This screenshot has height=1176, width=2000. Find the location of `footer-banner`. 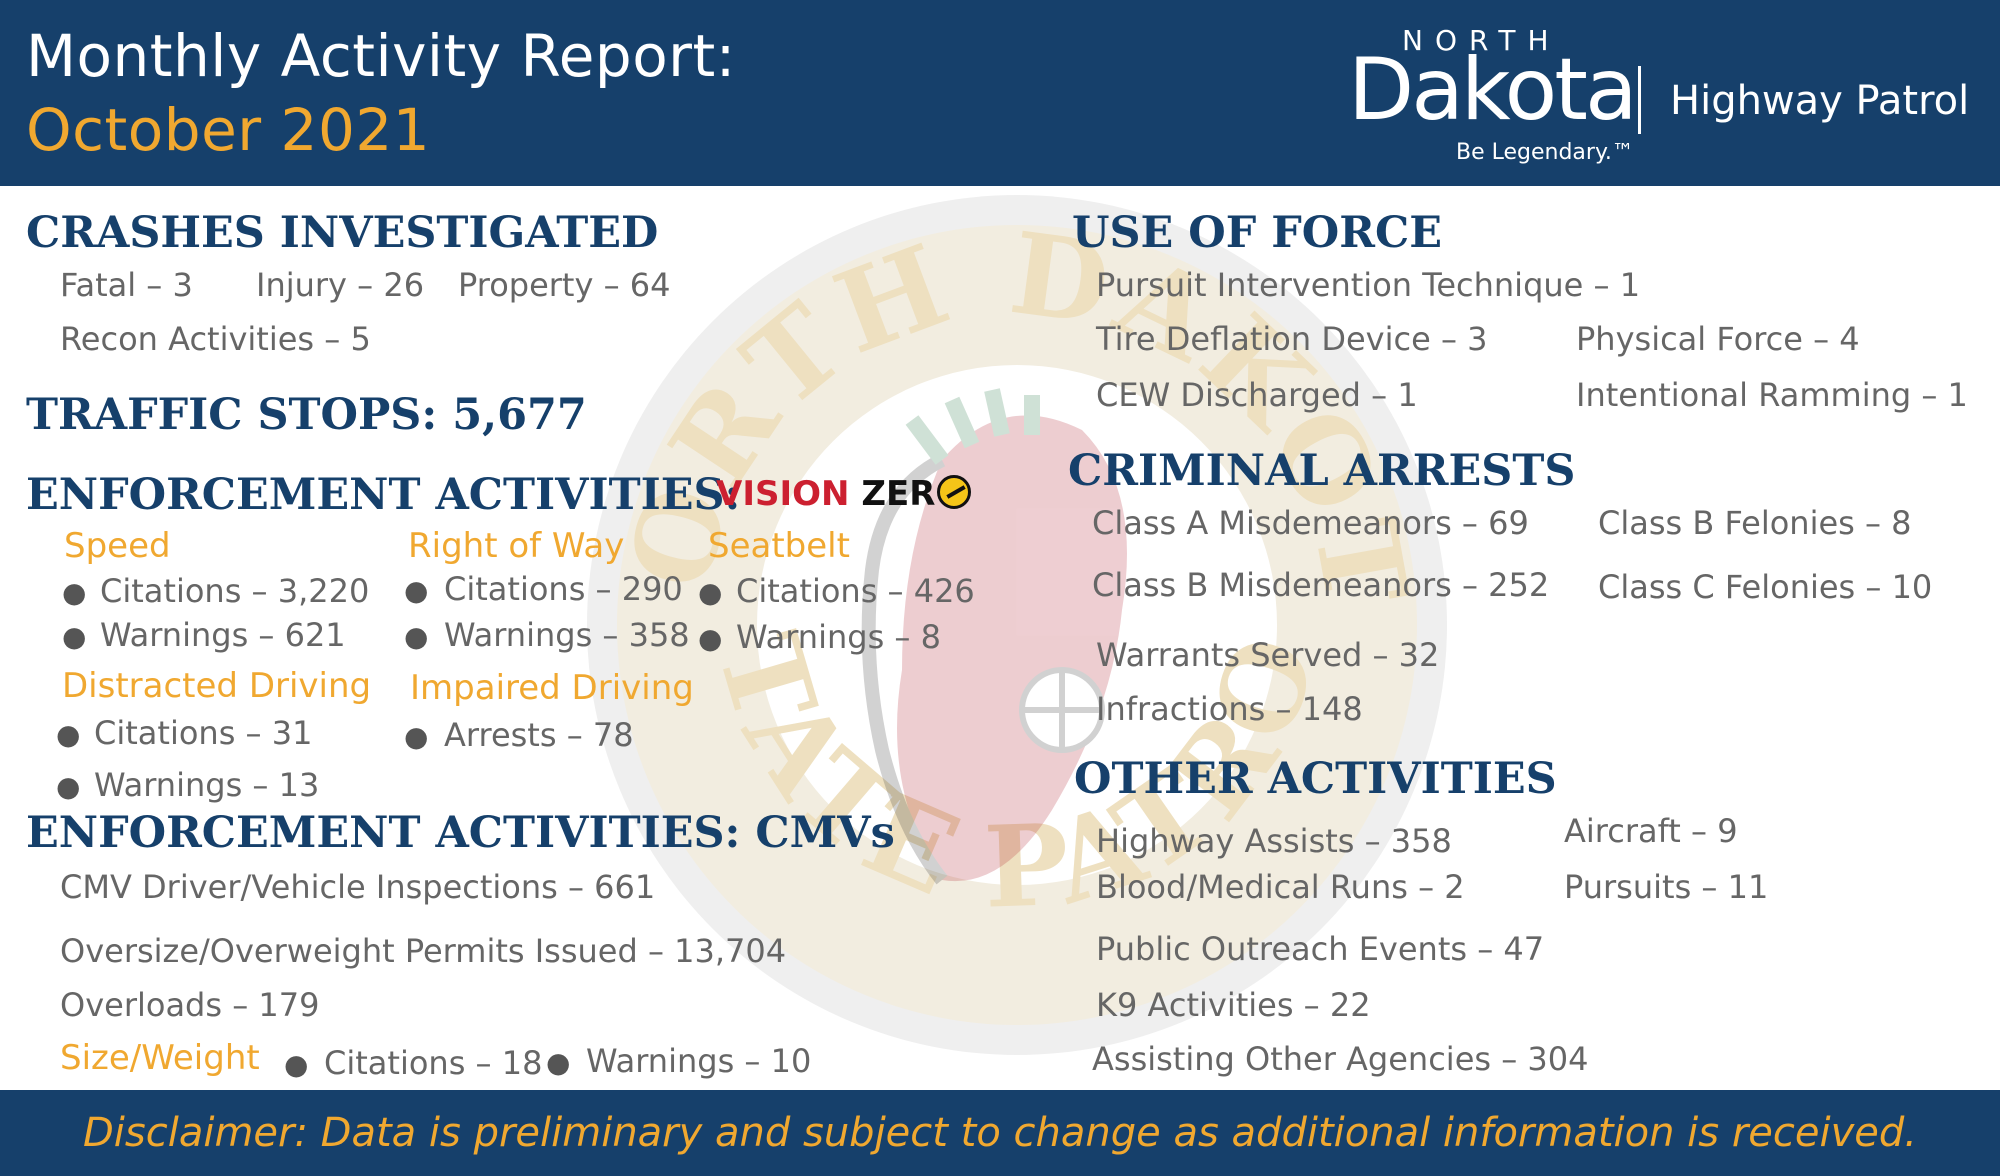

footer-banner is located at coordinates (1000, 1133).